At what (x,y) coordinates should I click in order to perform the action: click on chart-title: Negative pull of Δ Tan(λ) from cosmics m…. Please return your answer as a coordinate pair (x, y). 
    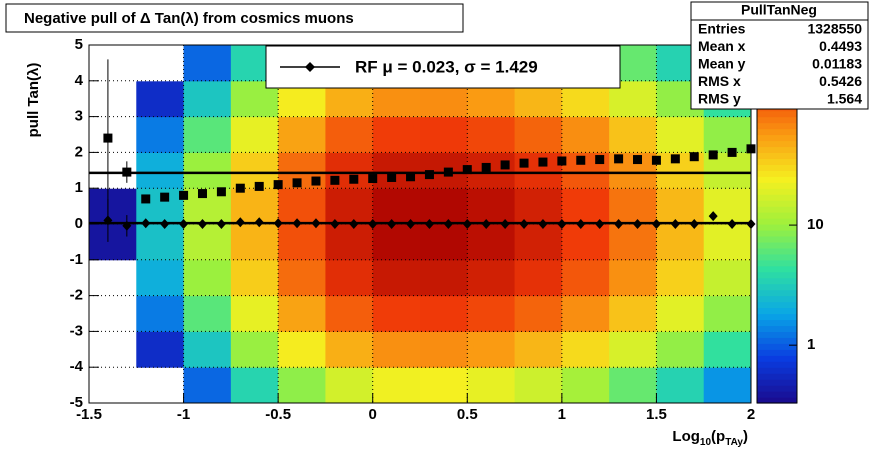
    Looking at the image, I should click on (189, 18).